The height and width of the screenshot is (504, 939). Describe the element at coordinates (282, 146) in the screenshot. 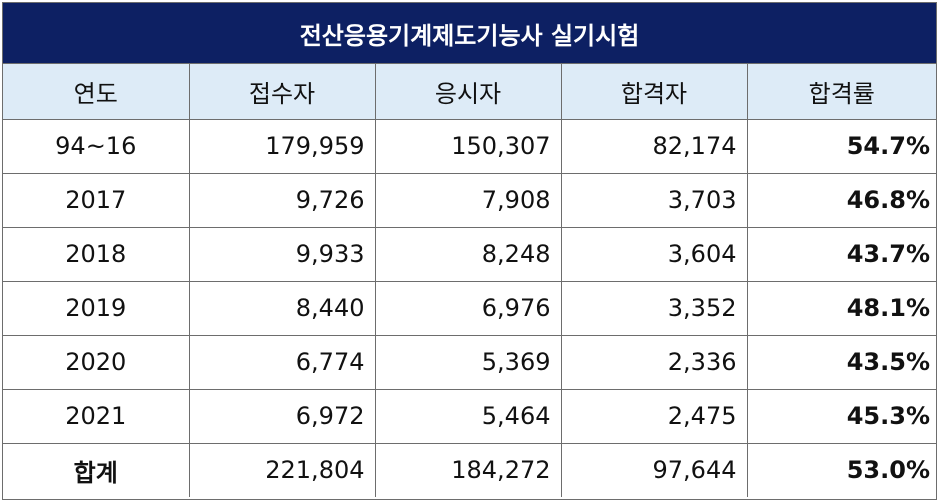

I see `applicants-cell: 179,959` at that location.